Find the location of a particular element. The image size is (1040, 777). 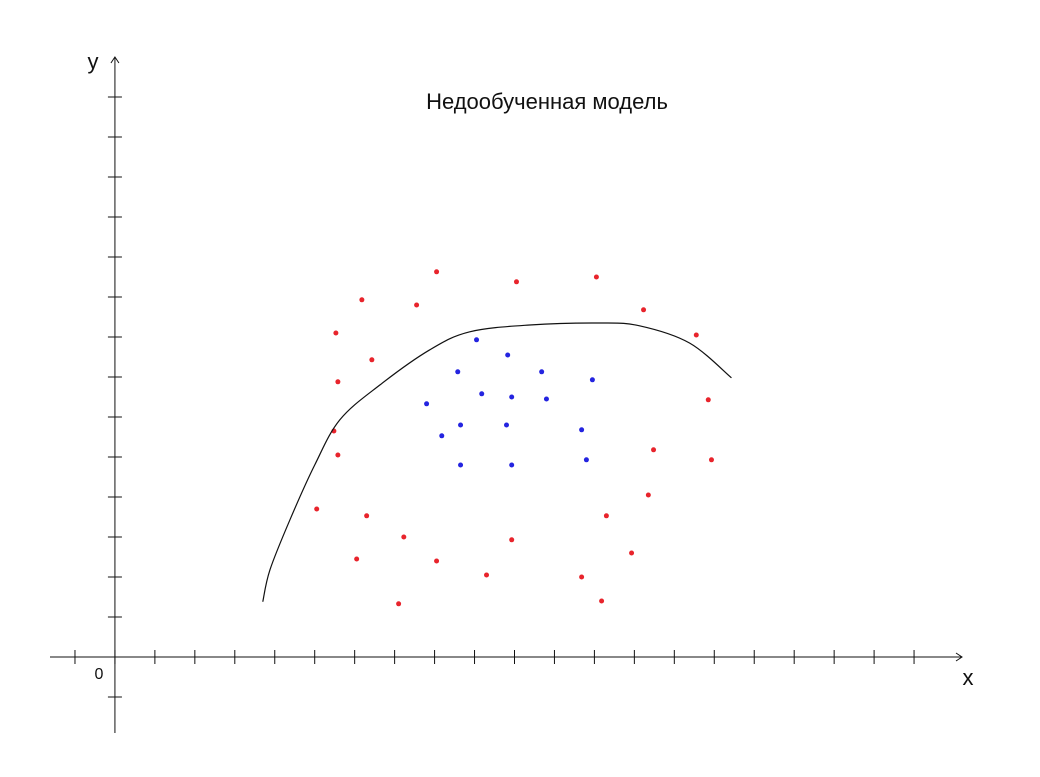

origin-label: 0 is located at coordinates (99, 674).